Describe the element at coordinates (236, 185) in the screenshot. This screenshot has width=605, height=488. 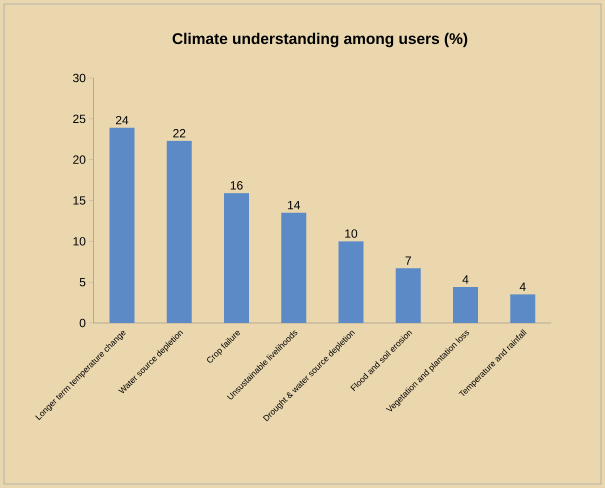
I see `data-label: 16` at that location.